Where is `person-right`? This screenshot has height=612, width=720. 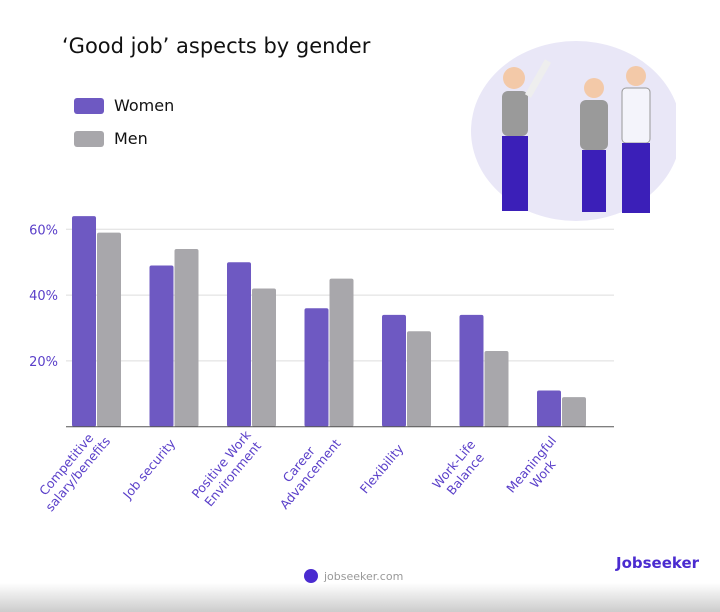
person-right is located at coordinates (636, 139).